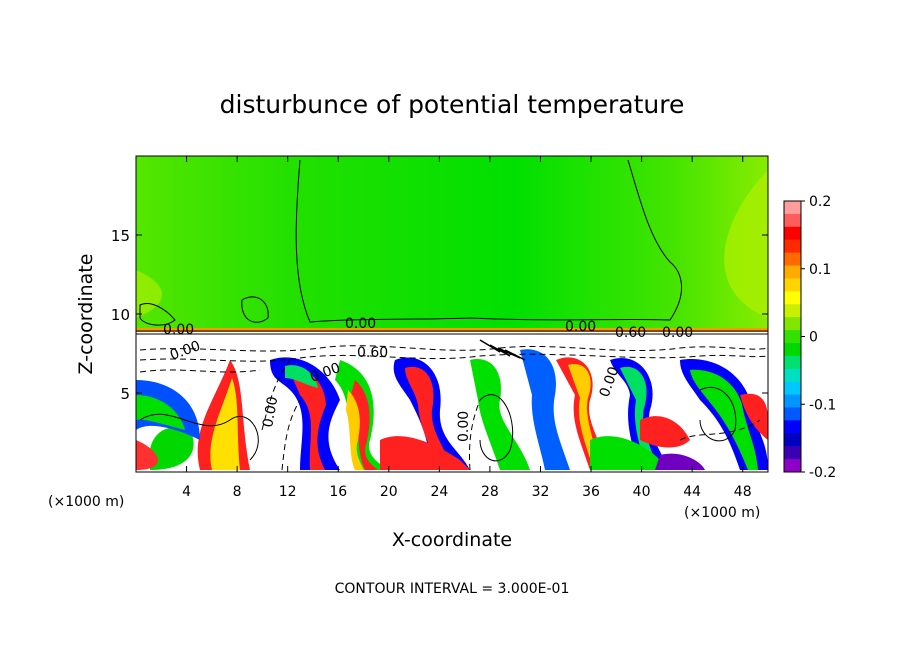 The height and width of the screenshot is (654, 904). What do you see at coordinates (820, 270) in the screenshot?
I see `colorbar-tick-label: 0.1` at bounding box center [820, 270].